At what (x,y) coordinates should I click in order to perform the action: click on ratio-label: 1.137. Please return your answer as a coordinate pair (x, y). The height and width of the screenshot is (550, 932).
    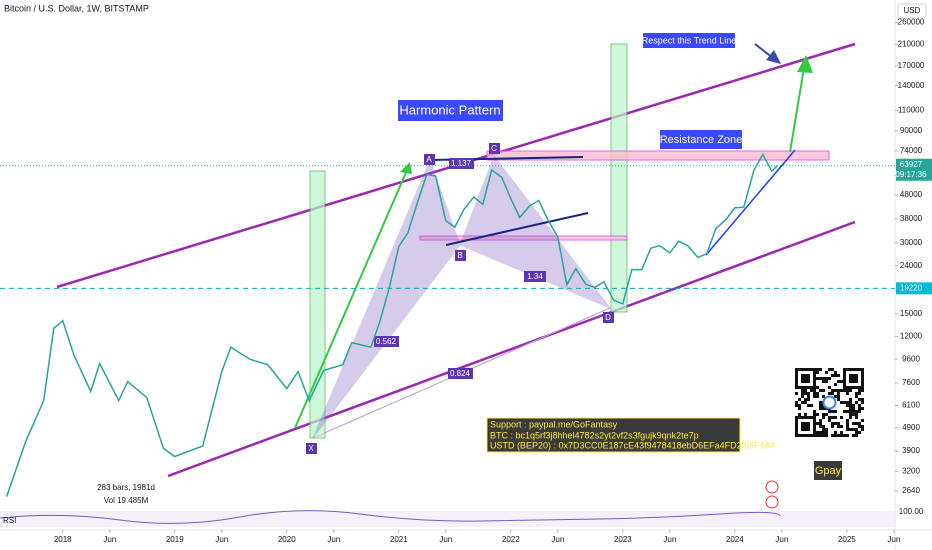
    Looking at the image, I should click on (461, 163).